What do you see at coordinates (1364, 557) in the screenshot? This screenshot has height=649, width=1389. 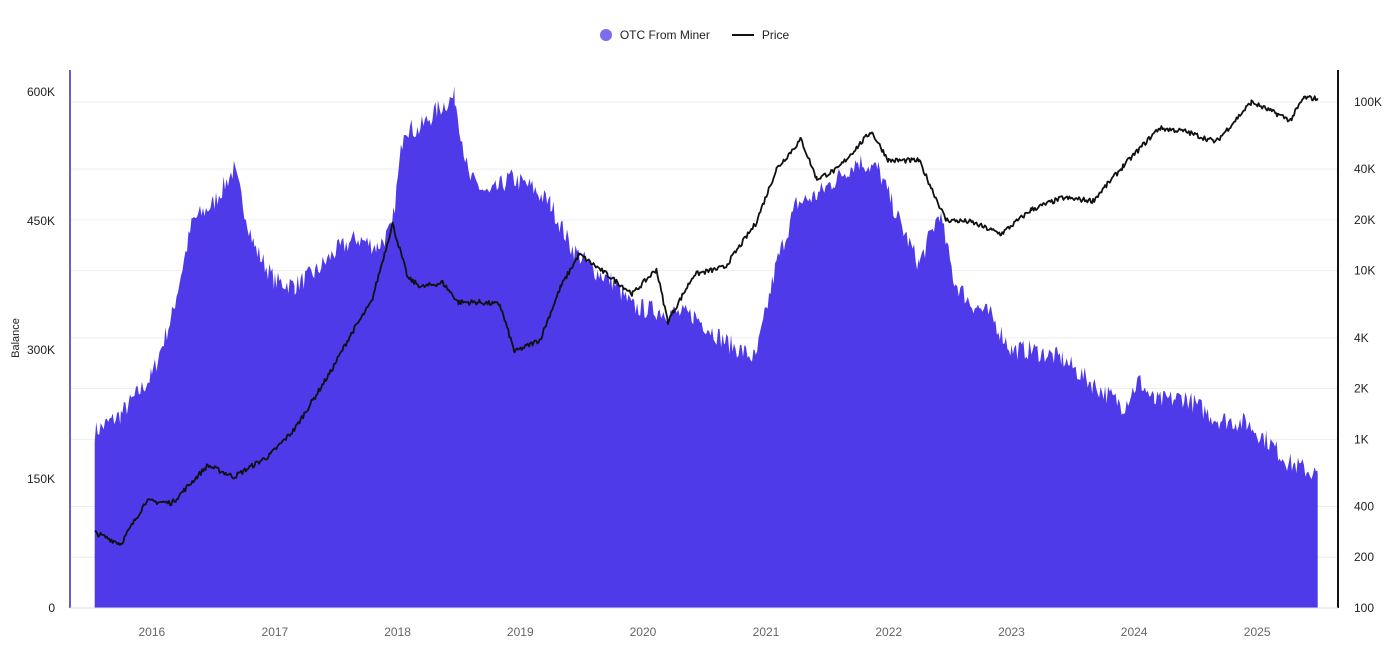 I see `y-right-tick-label: 200` at bounding box center [1364, 557].